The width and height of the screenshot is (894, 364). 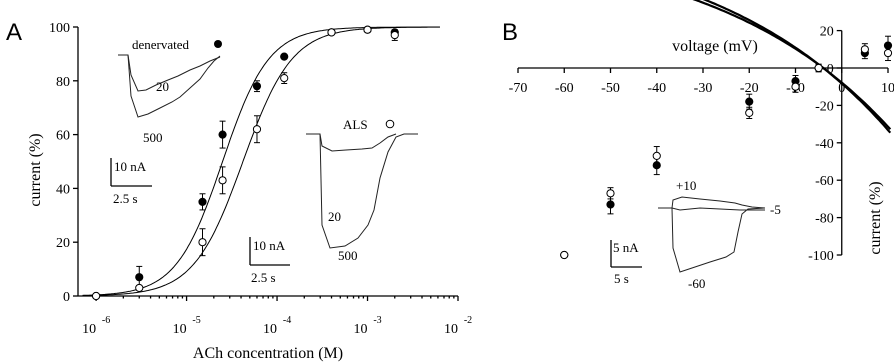 I want to click on x-axis-label: ACh concentration (M), so click(x=268, y=353).